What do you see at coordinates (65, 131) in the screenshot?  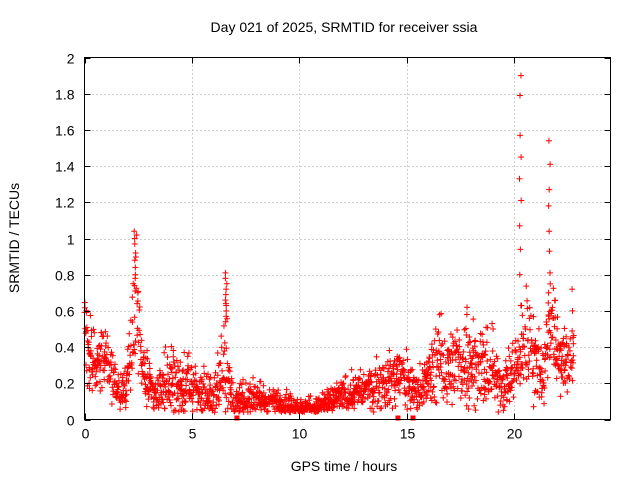 I see `y-tick-label: 1.6` at bounding box center [65, 131].